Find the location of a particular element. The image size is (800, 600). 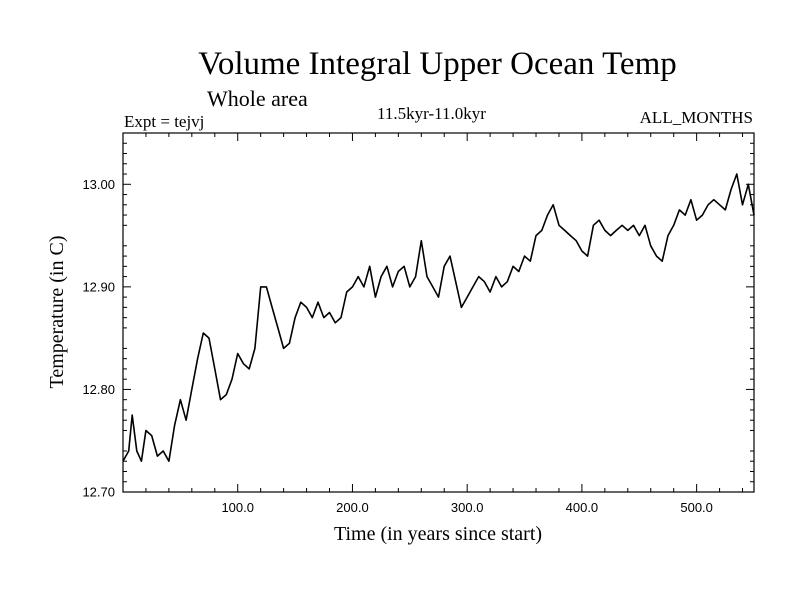

chart-title: Volume Integral Upper Ocean Temp is located at coordinates (437, 64).